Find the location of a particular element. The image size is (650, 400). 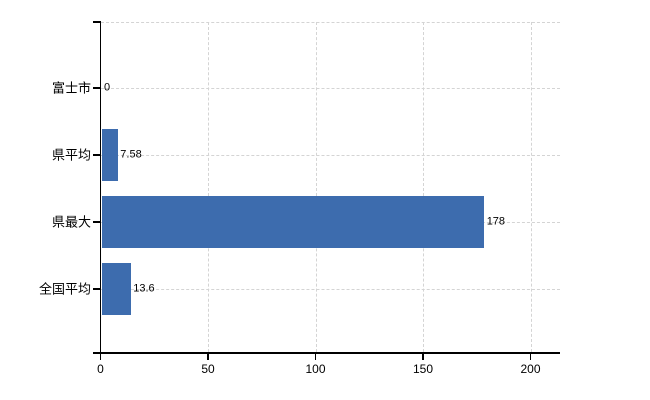

x-tick-label: 200 is located at coordinates (530, 369).